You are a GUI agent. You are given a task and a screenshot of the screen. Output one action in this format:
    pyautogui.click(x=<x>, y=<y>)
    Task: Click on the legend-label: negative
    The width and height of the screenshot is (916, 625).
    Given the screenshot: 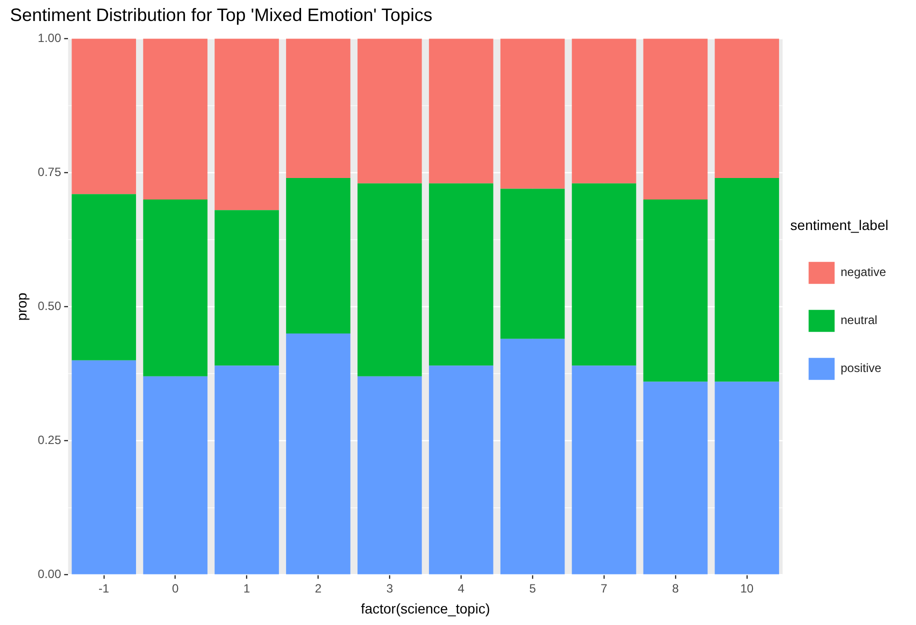 What is the action you would take?
    pyautogui.click(x=863, y=272)
    